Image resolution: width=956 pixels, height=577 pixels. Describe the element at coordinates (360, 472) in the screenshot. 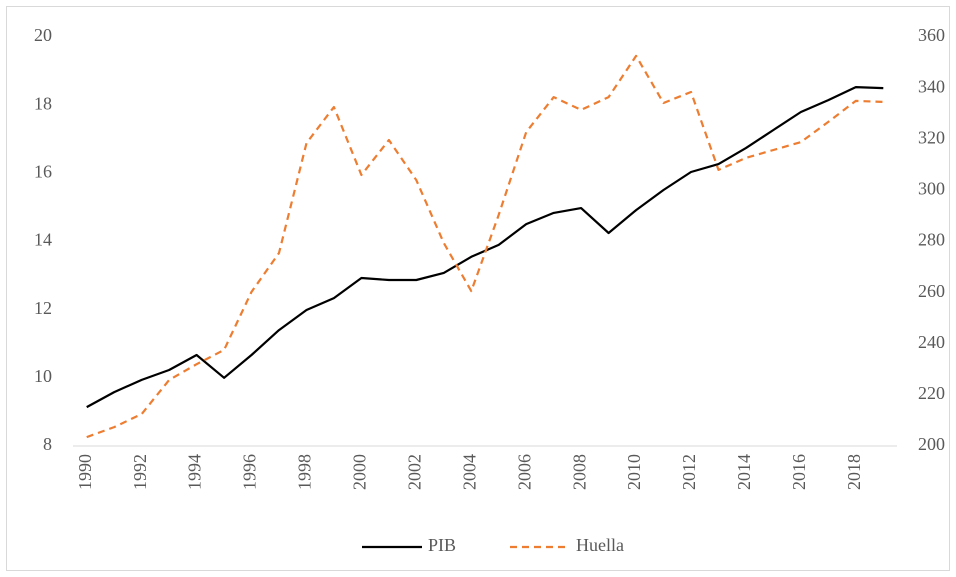

I see `x-tick-label: 2000` at that location.